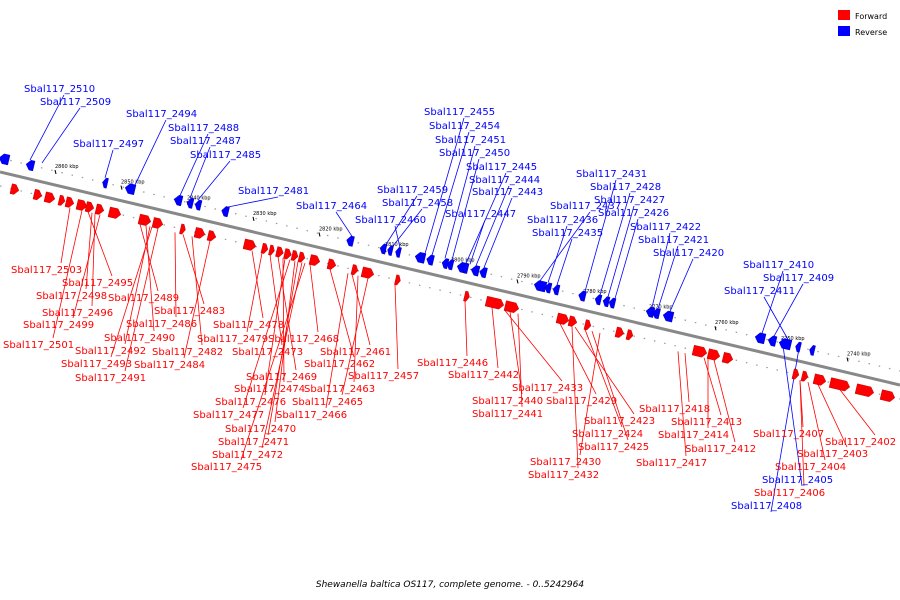  What do you see at coordinates (248, 325) in the screenshot?
I see `gene-label-sbal117-2478: Sbal117_2478` at bounding box center [248, 325].